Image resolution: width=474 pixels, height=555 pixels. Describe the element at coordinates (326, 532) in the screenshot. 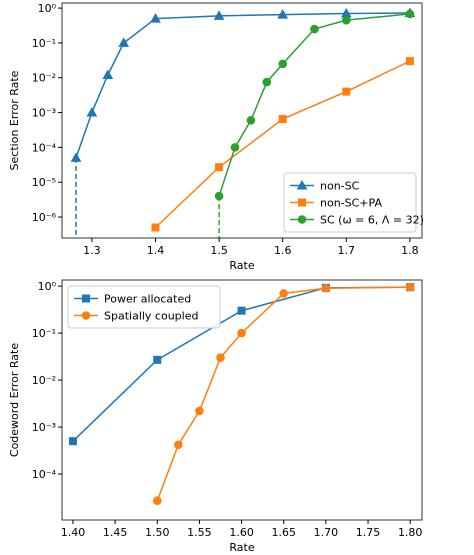

I see `x-tick-label: 1.70` at that location.